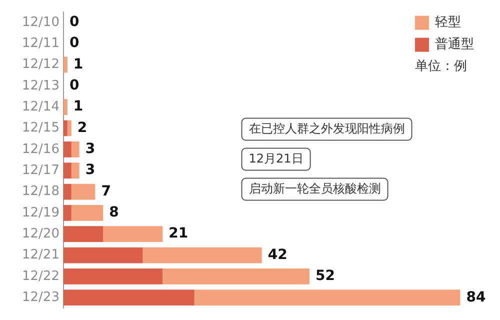 Image resolution: width=500 pixels, height=320 pixels. What do you see at coordinates (476, 297) in the screenshot?
I see `annotation: 84` at bounding box center [476, 297].